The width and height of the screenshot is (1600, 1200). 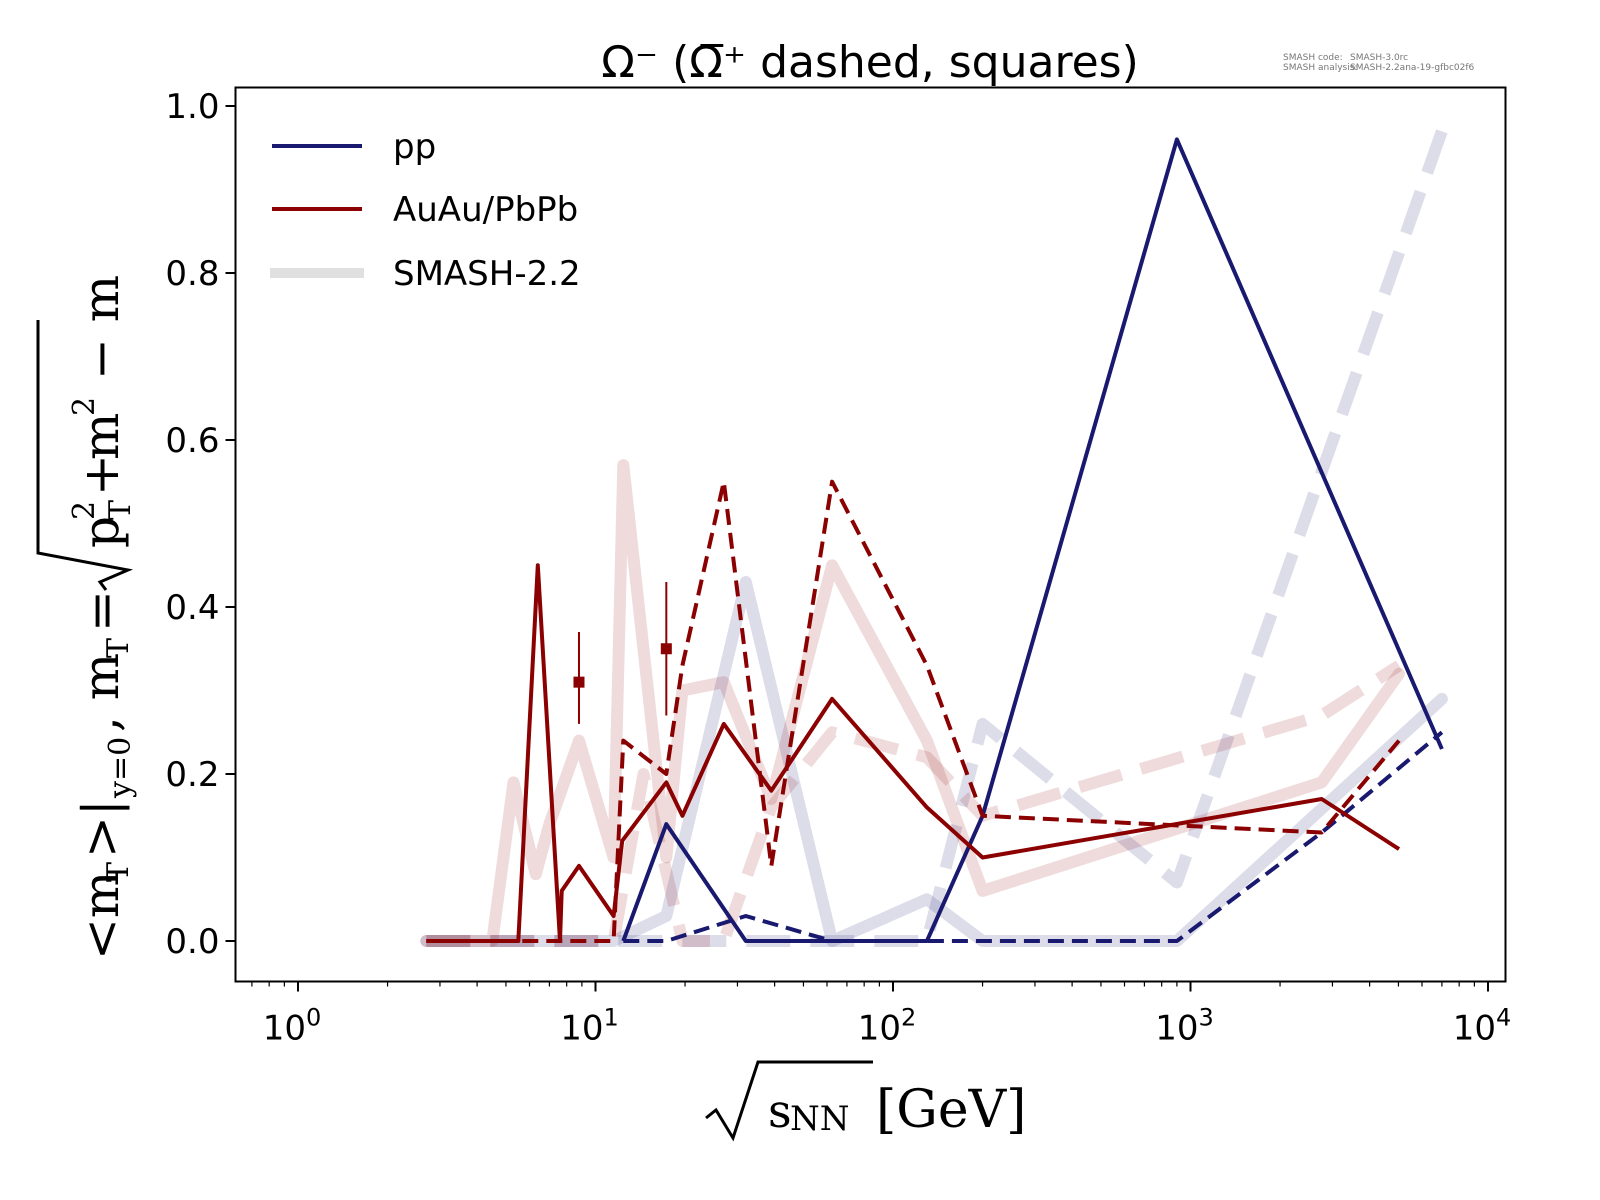 I want to click on y-label-mt-eq: , m, so click(x=101, y=692).